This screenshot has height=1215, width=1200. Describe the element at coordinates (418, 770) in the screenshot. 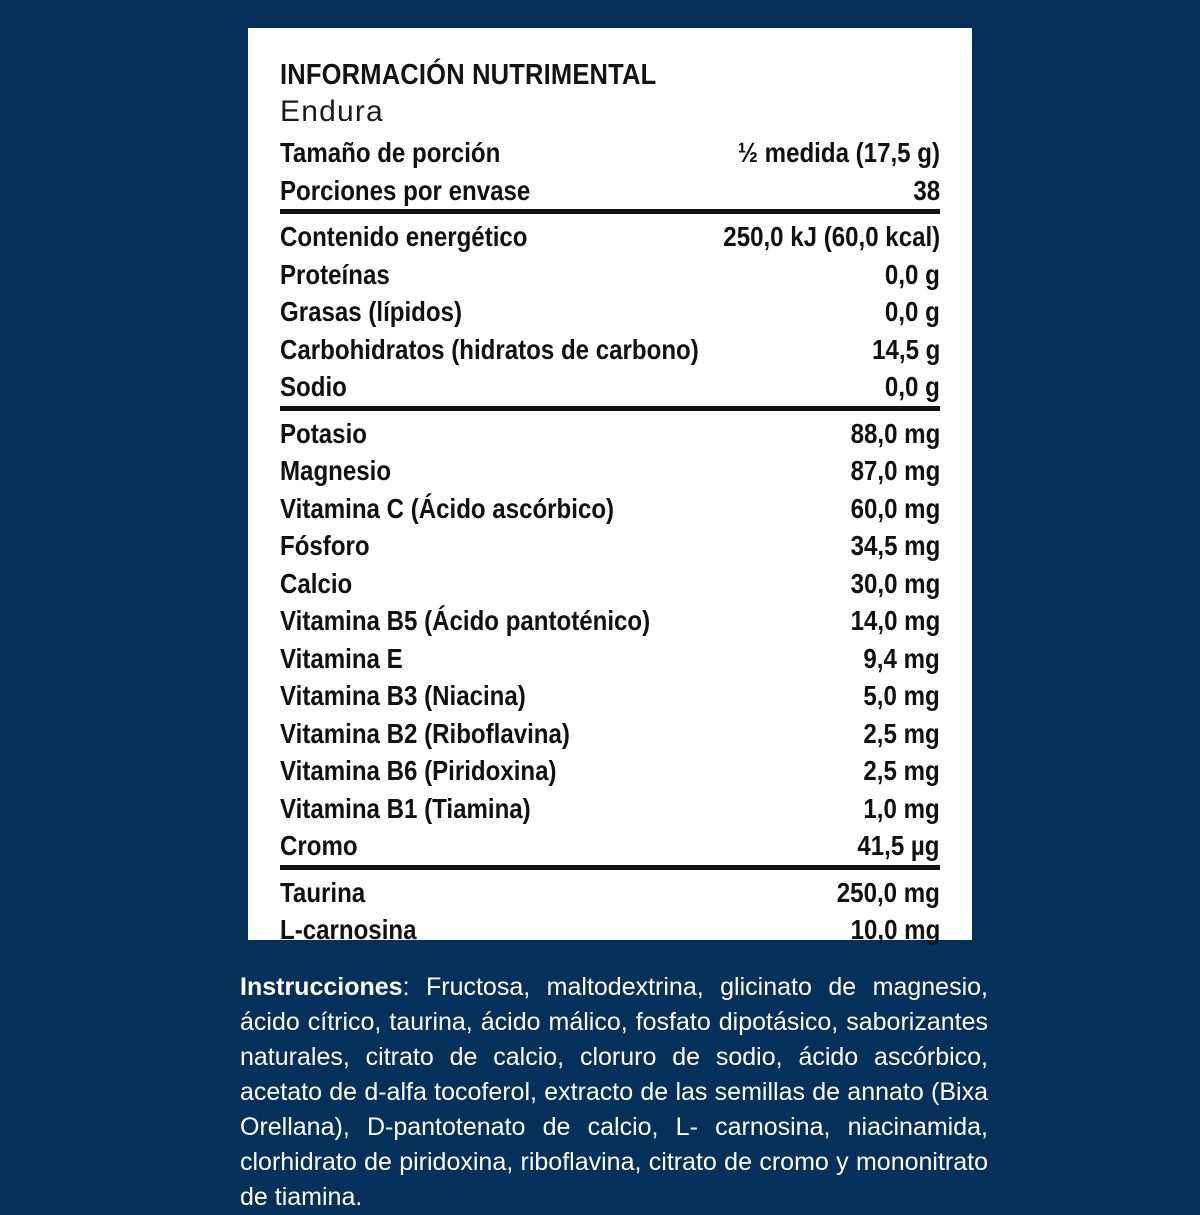

I see `row-label: Vitamina B6 (Piridoxina)` at that location.